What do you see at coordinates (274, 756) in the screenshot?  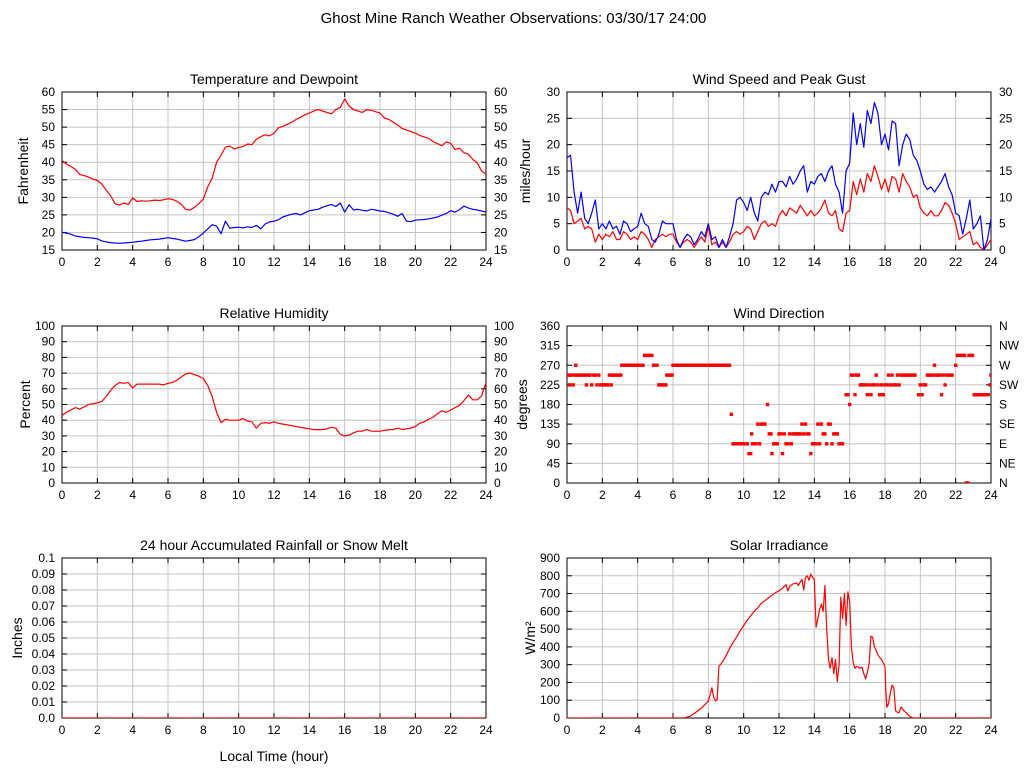 I see `x-axis-label: Local Time (hour)` at bounding box center [274, 756].